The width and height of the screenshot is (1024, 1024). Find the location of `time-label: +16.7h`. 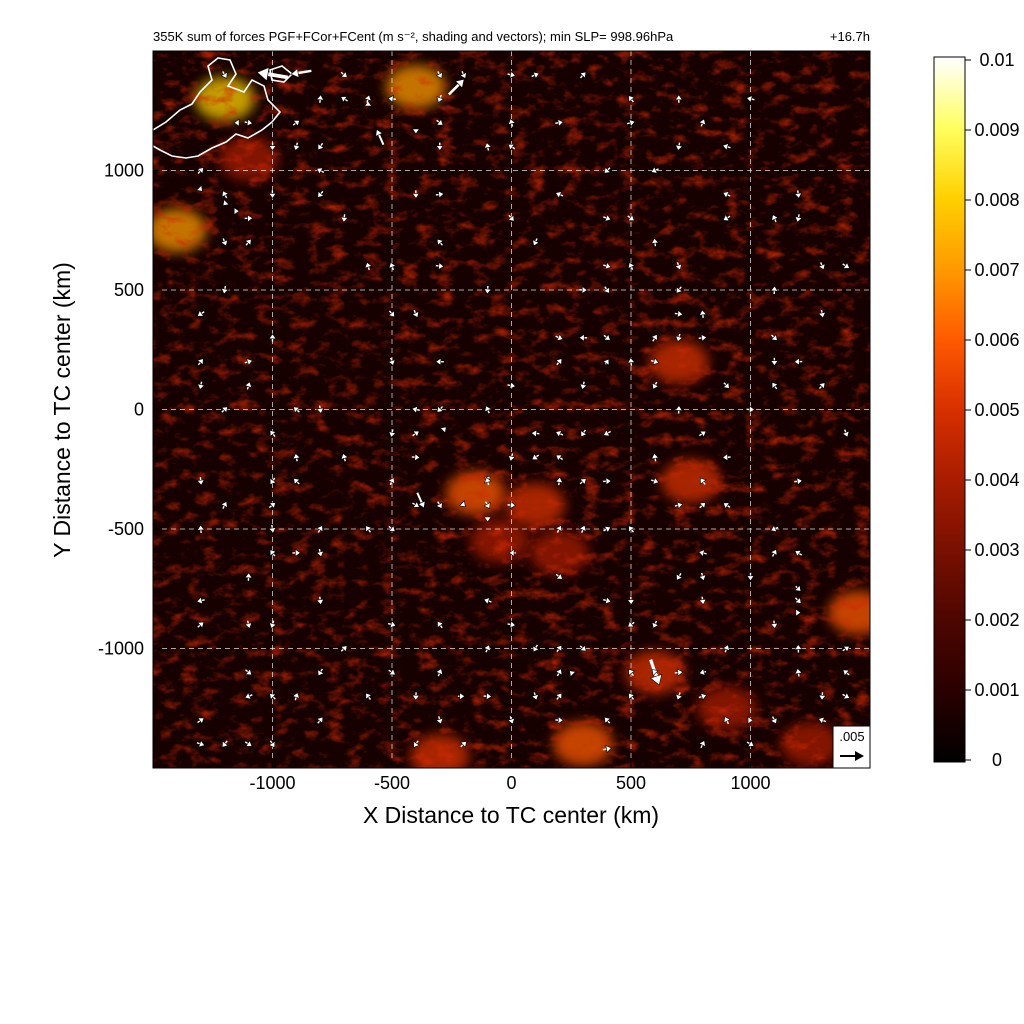

time-label: +16.7h is located at coordinates (850, 36).